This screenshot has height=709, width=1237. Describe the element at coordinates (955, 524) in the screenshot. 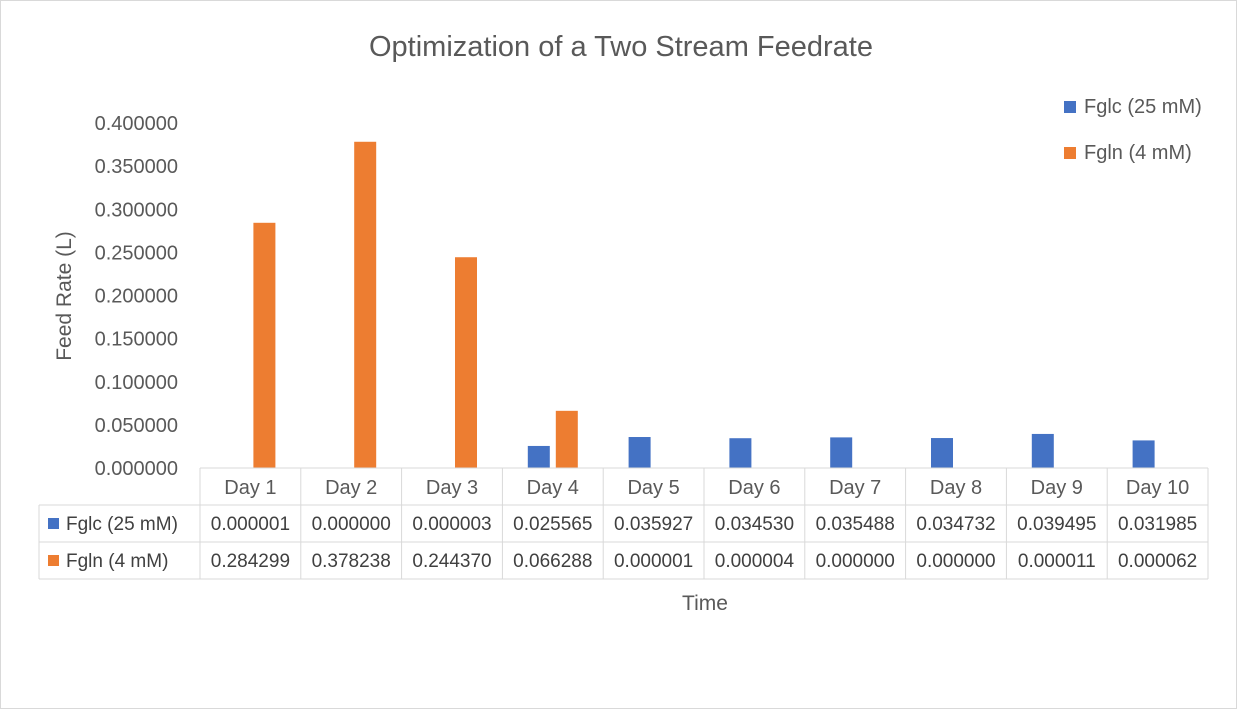

I see `table-cell-value: 0.034732` at that location.